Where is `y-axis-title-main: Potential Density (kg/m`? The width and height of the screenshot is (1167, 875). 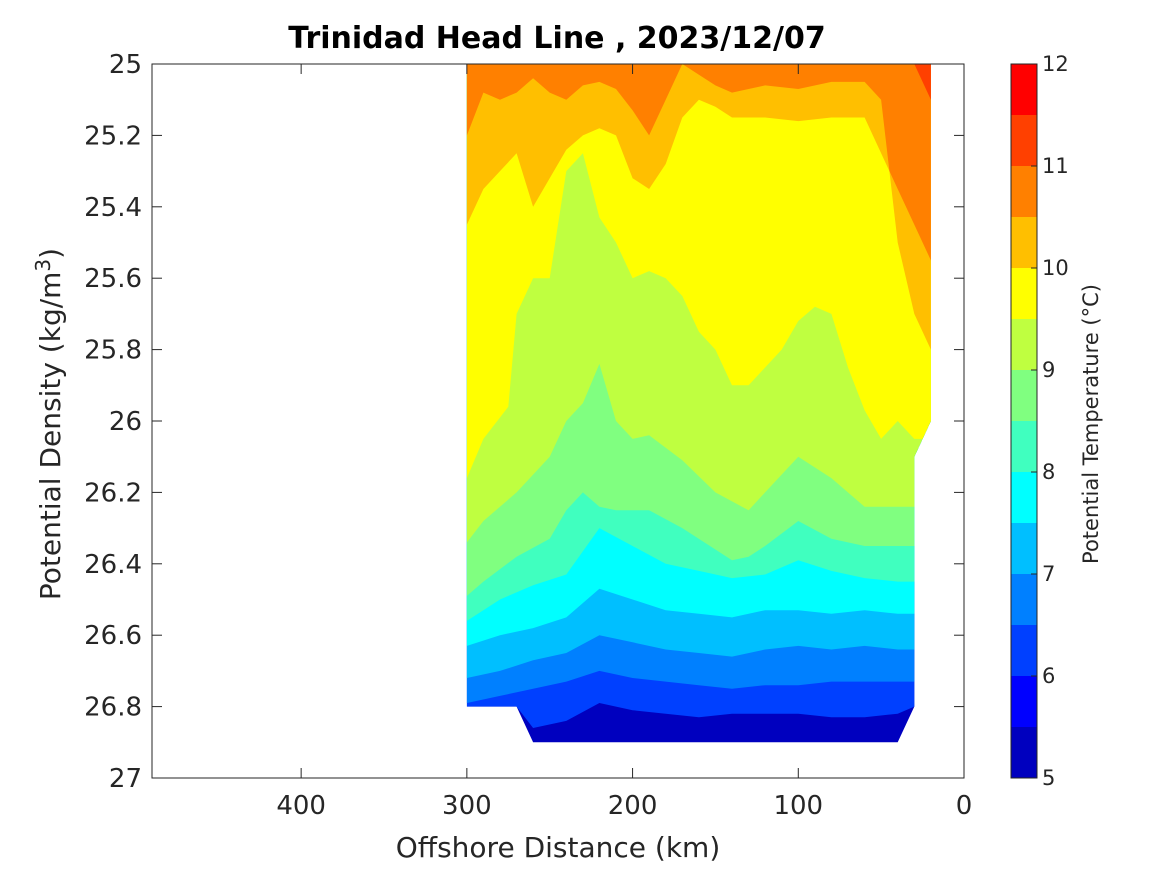 y-axis-title-main: Potential Density (kg/m is located at coordinates (50, 436).